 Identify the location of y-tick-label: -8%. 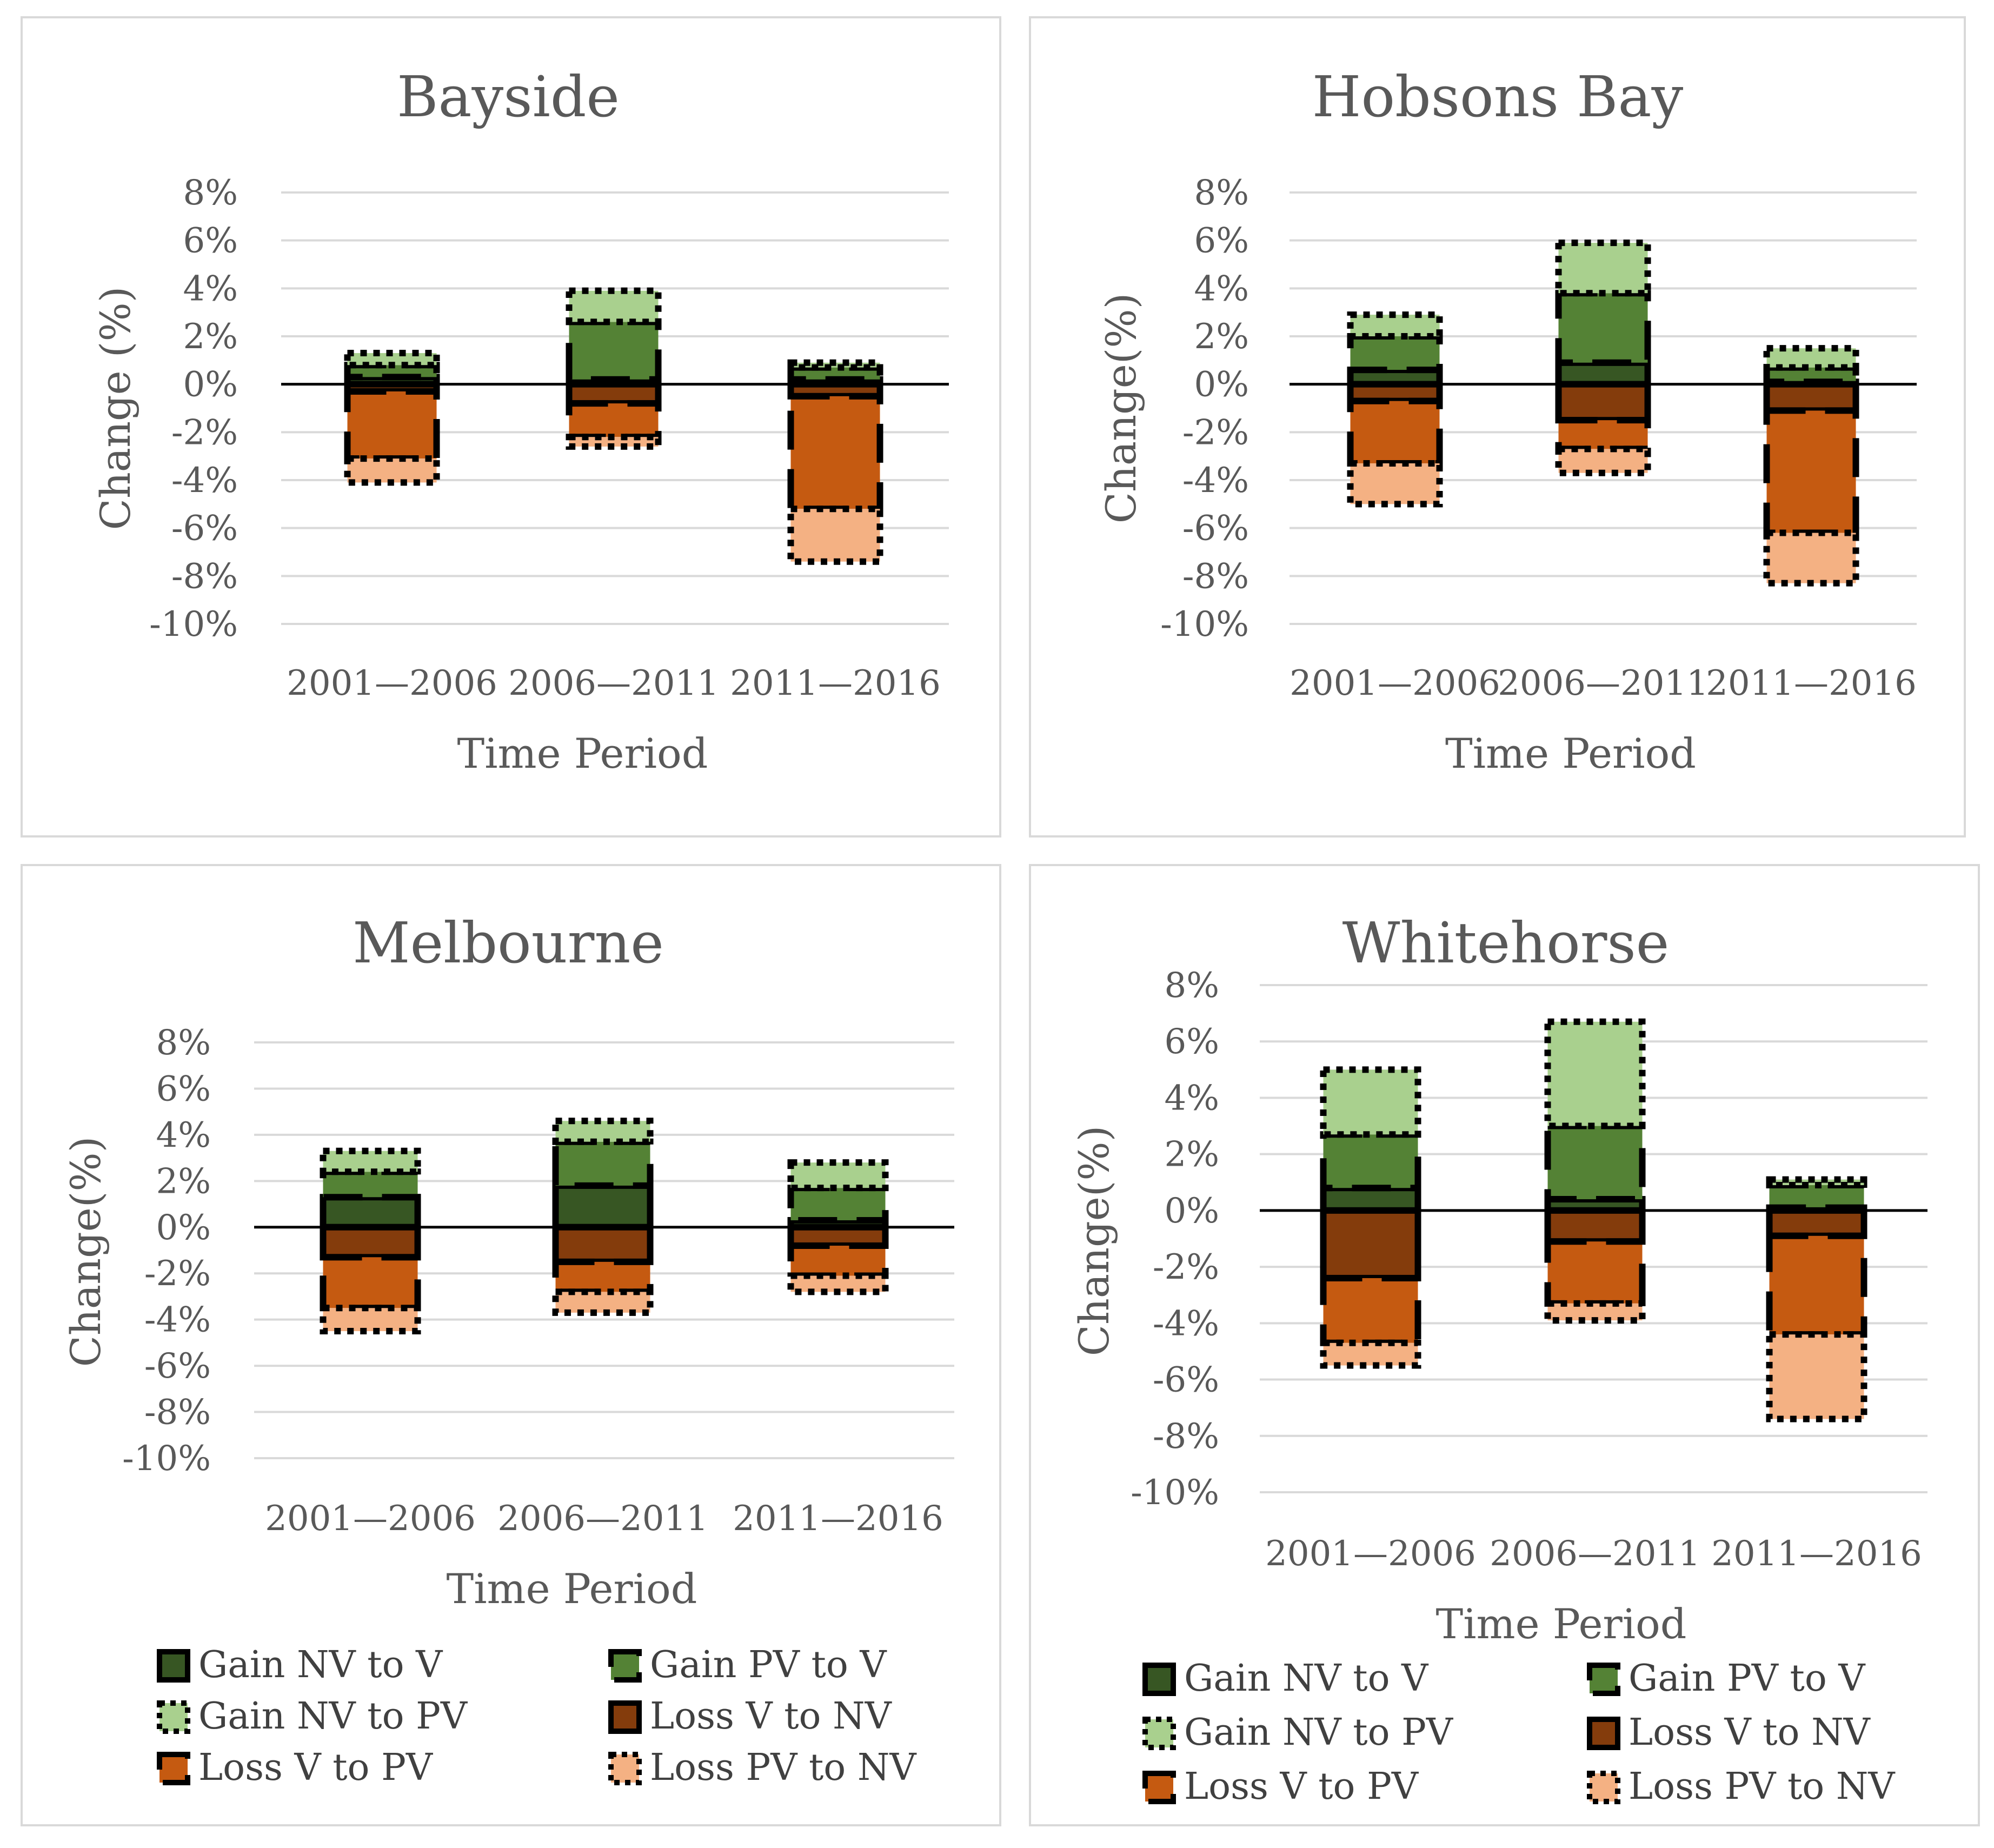
(1215, 576).